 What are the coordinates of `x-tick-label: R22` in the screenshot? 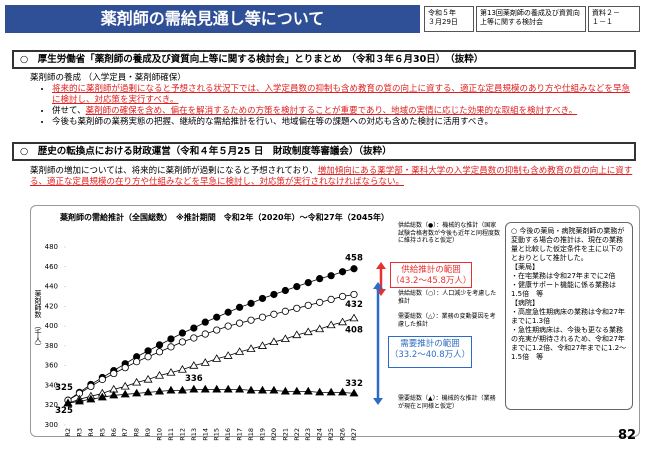 It's located at (297, 434).